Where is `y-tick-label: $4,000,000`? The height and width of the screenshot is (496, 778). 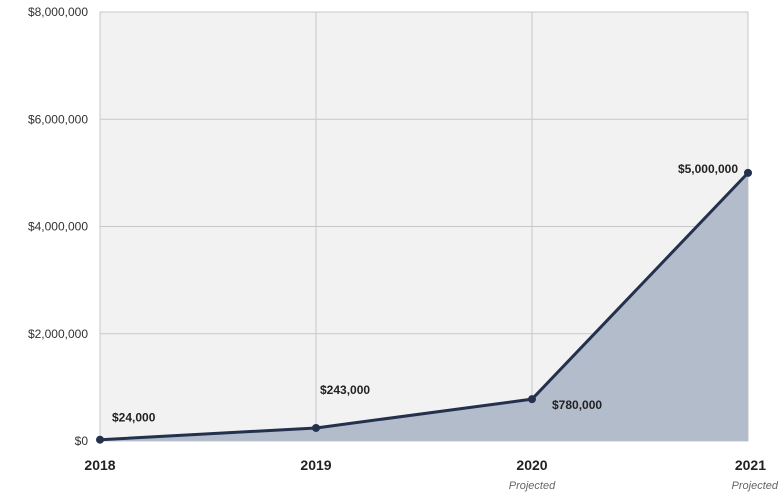 y-tick-label: $4,000,000 is located at coordinates (58, 227).